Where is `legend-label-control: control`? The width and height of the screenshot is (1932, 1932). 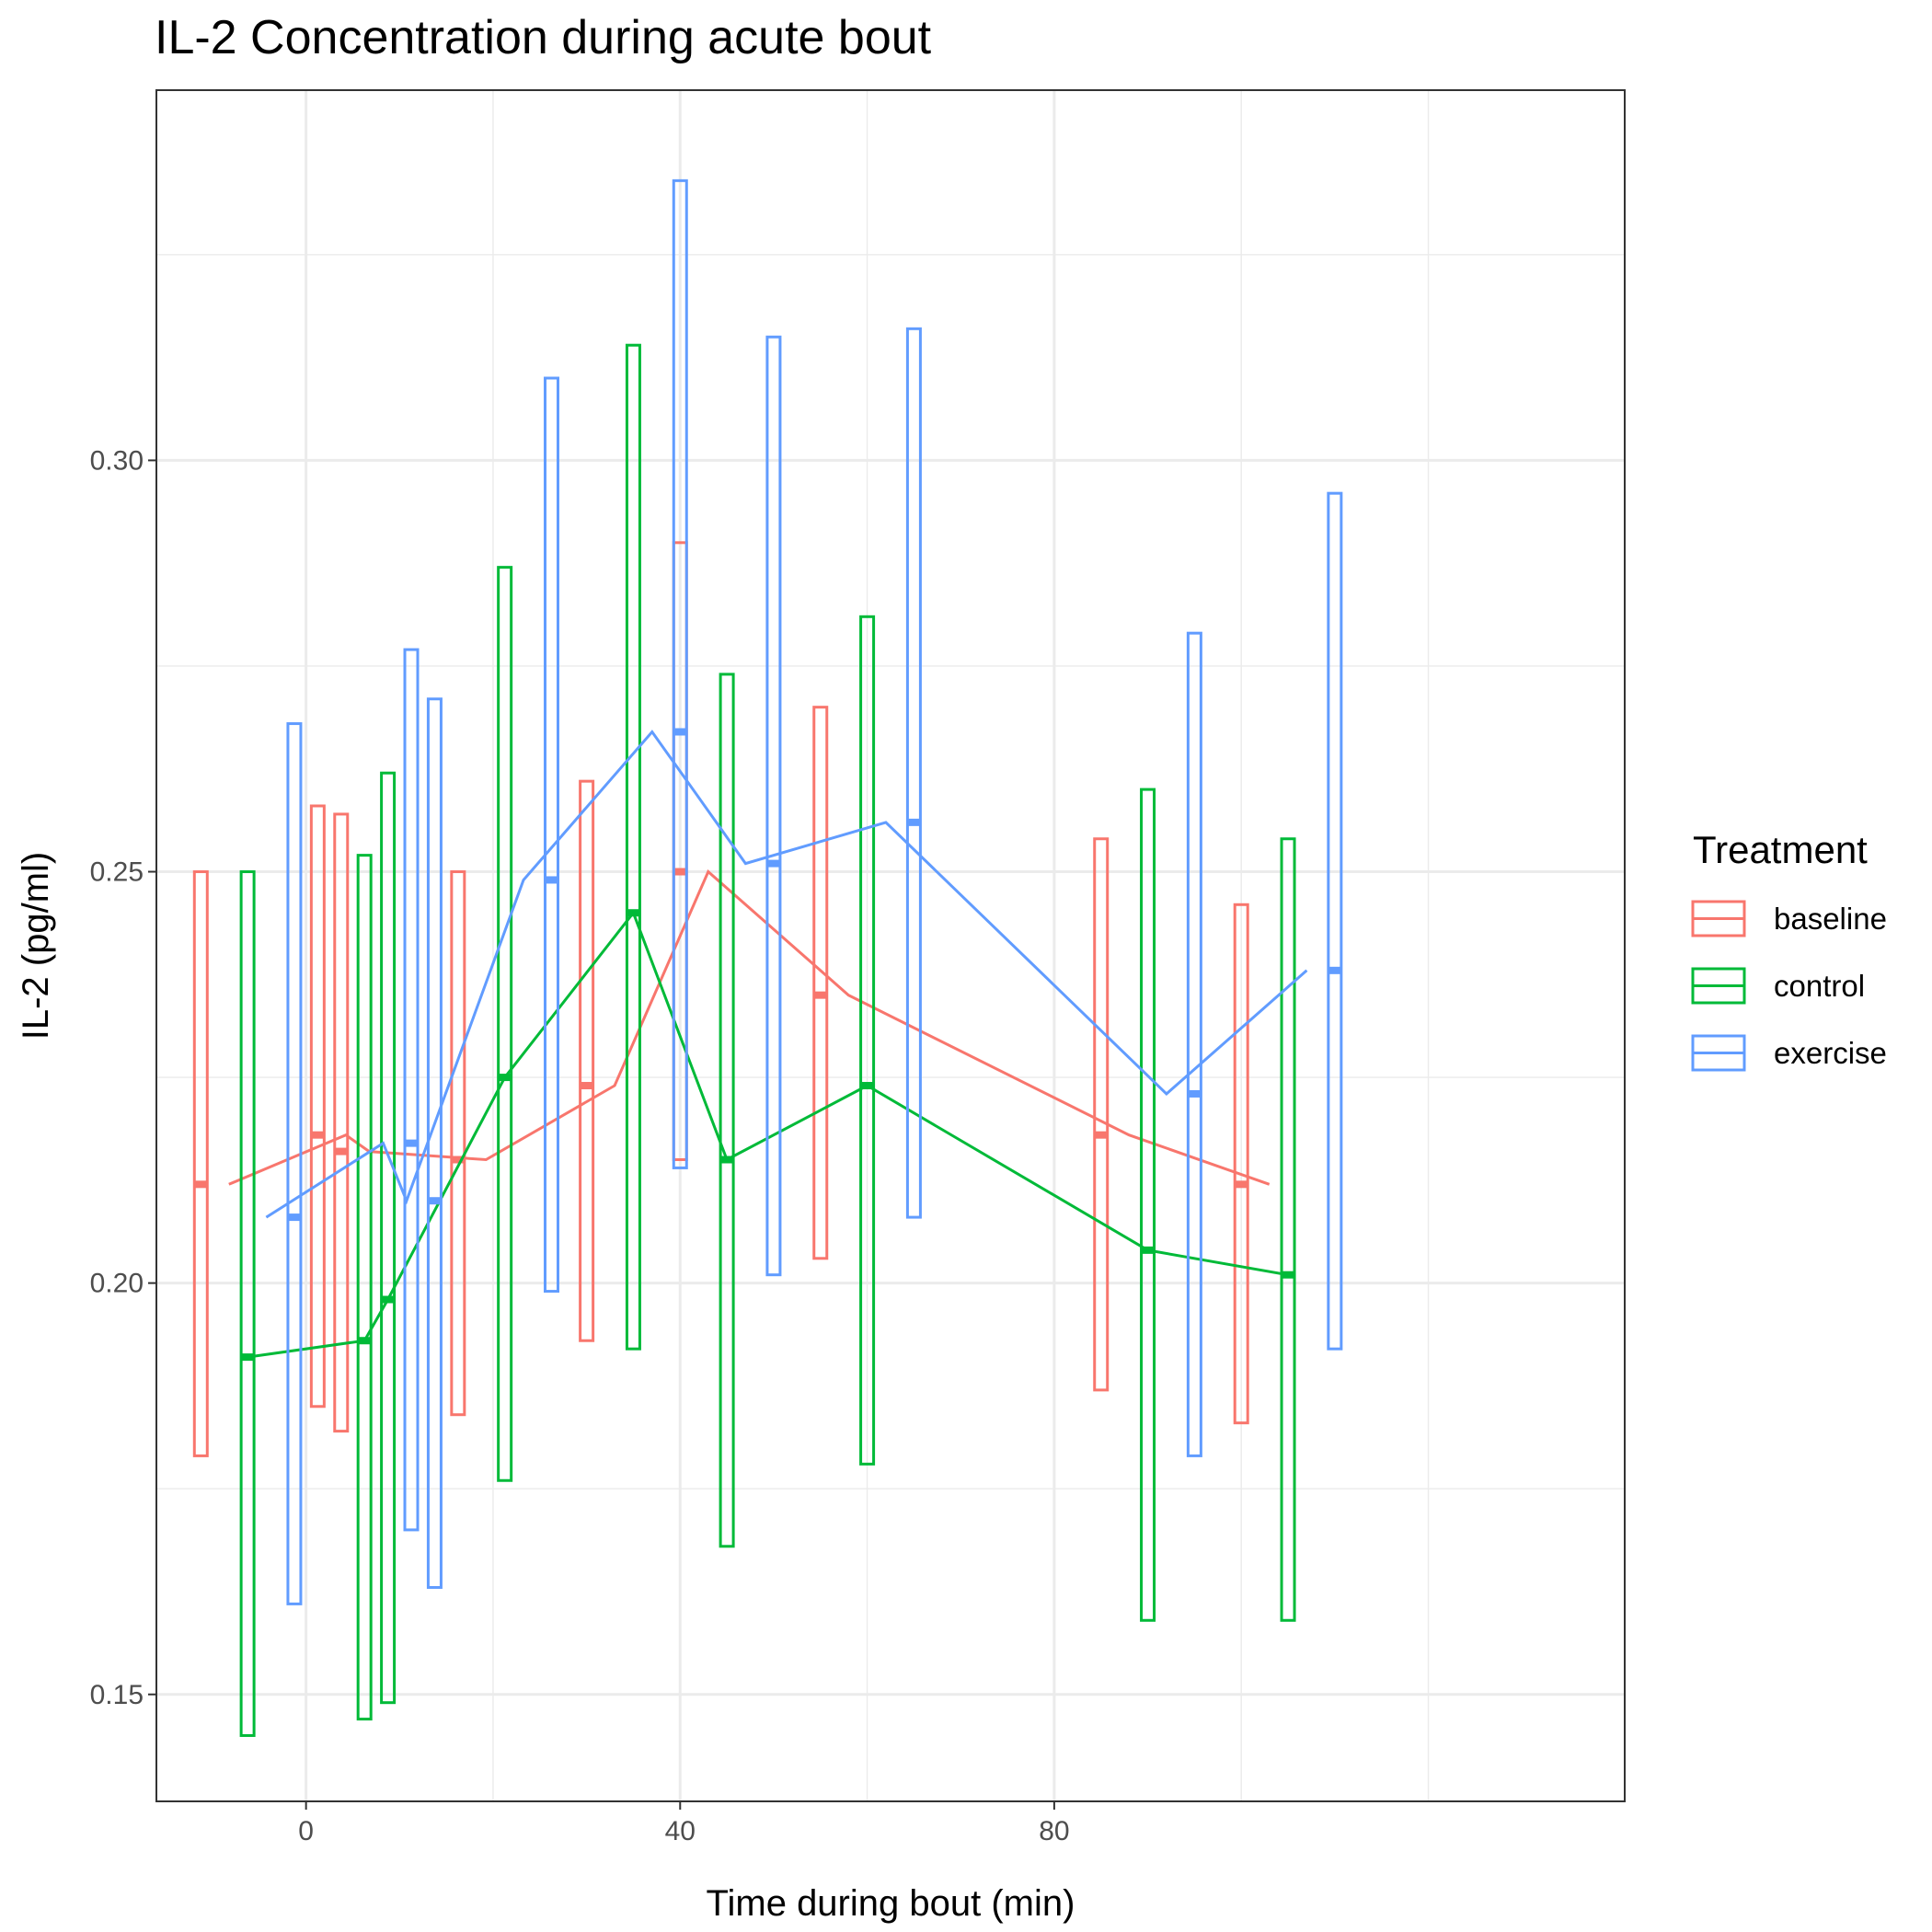 legend-label-control: control is located at coordinates (1819, 986).